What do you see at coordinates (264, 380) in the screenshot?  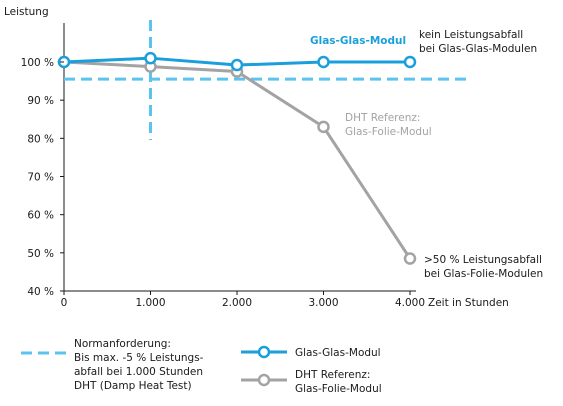 I see `legend-dht-swatch-marker` at bounding box center [264, 380].